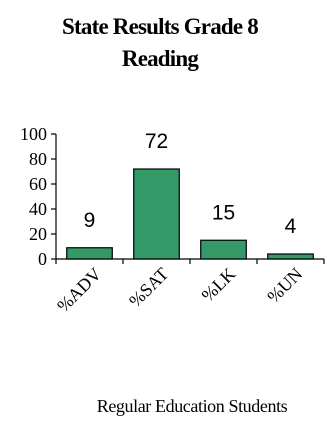 Image resolution: width=327 pixels, height=422 pixels. Describe the element at coordinates (223, 212) in the screenshot. I see `data-label-3: 15` at that location.